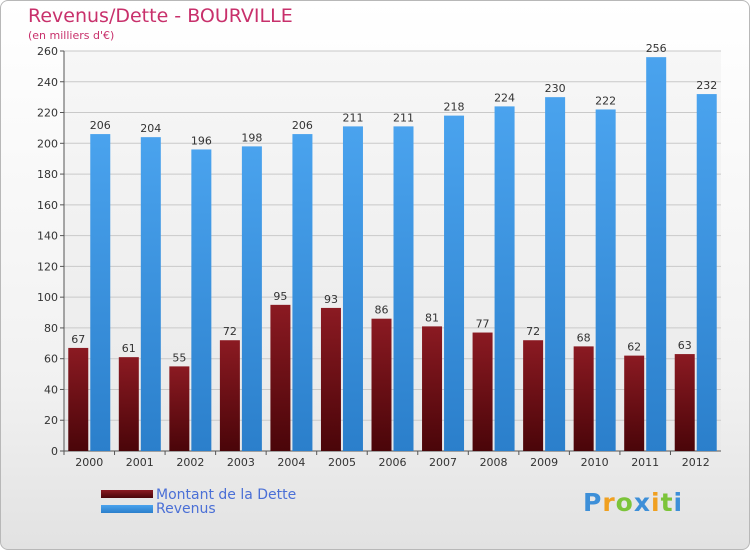 This screenshot has height=550, width=750. I want to click on bar-revenus-2008, so click(504, 278).